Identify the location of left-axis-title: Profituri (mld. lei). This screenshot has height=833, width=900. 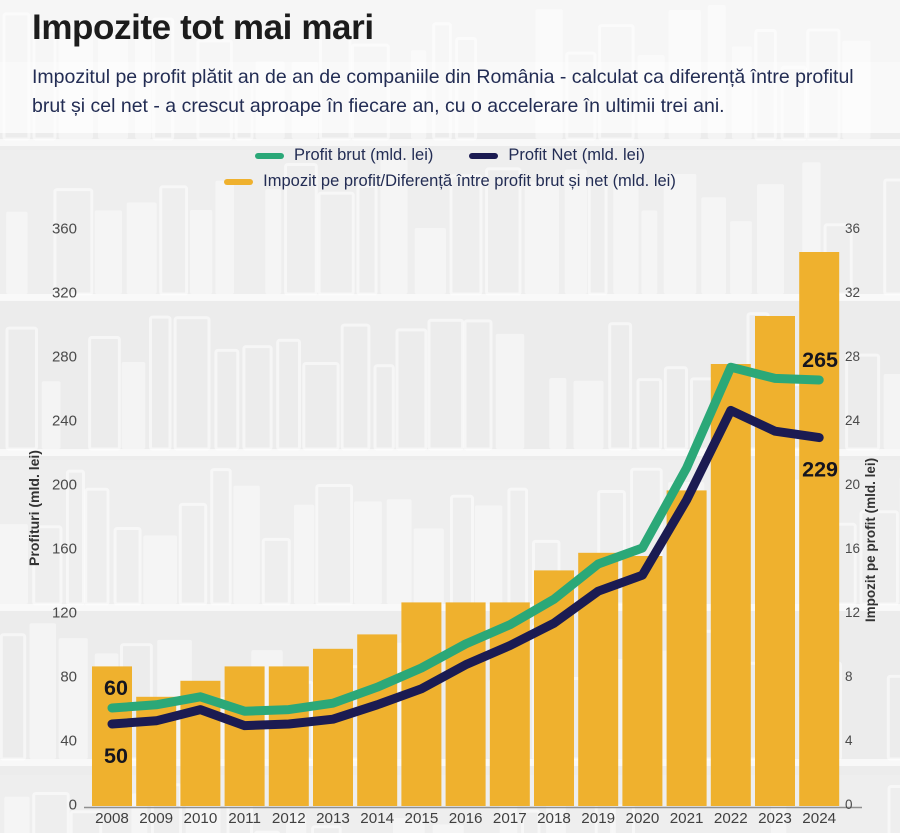
(34, 508).